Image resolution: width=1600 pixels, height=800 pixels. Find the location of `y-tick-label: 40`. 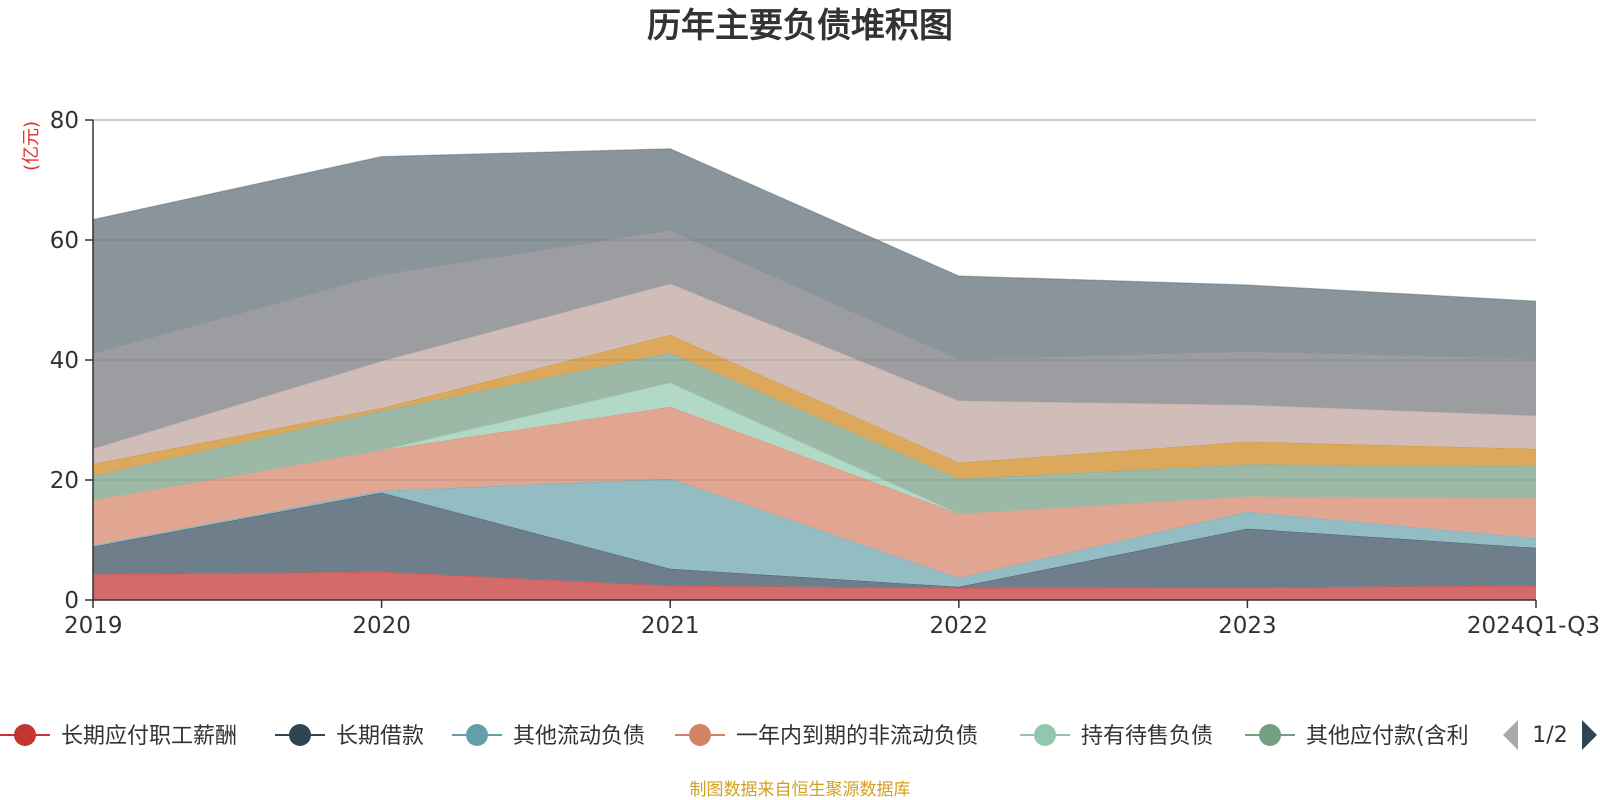

y-tick-label: 40 is located at coordinates (64, 361).